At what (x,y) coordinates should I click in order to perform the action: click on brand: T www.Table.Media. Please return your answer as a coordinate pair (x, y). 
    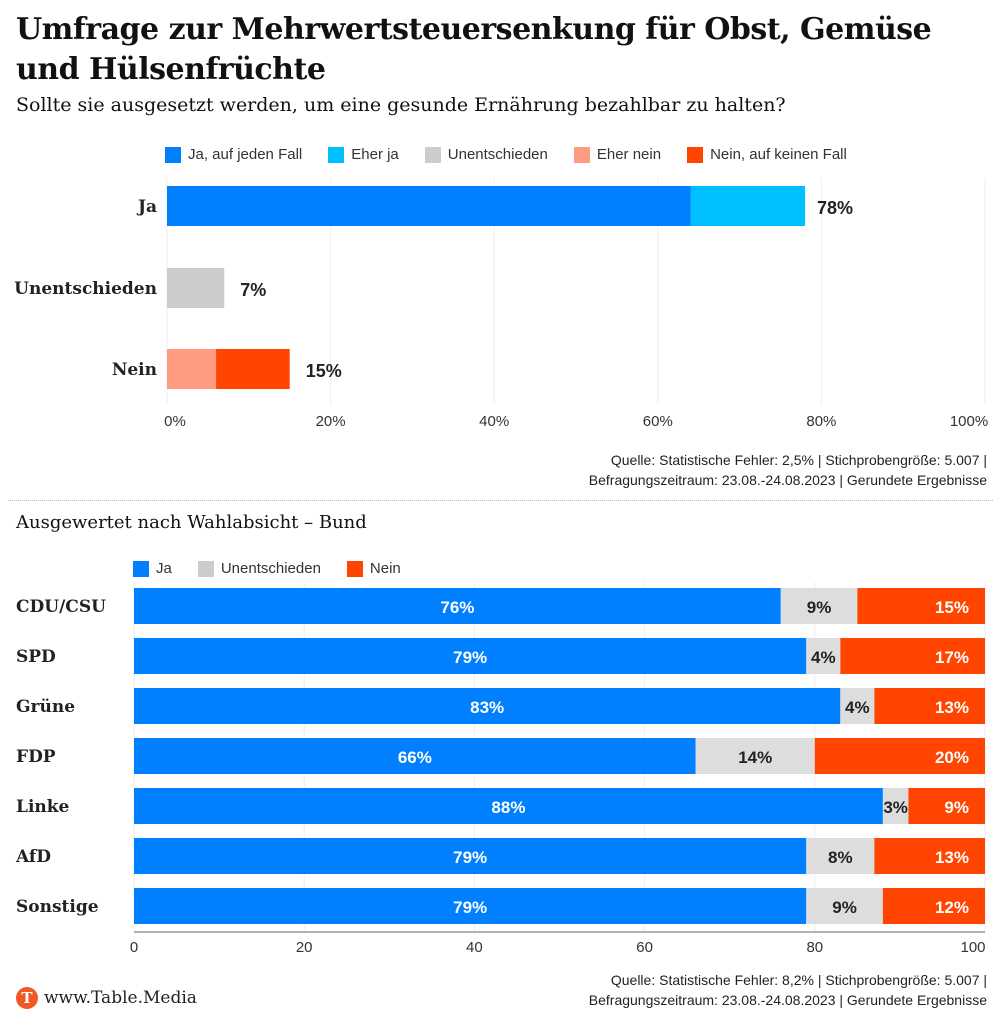
    Looking at the image, I should click on (106, 998).